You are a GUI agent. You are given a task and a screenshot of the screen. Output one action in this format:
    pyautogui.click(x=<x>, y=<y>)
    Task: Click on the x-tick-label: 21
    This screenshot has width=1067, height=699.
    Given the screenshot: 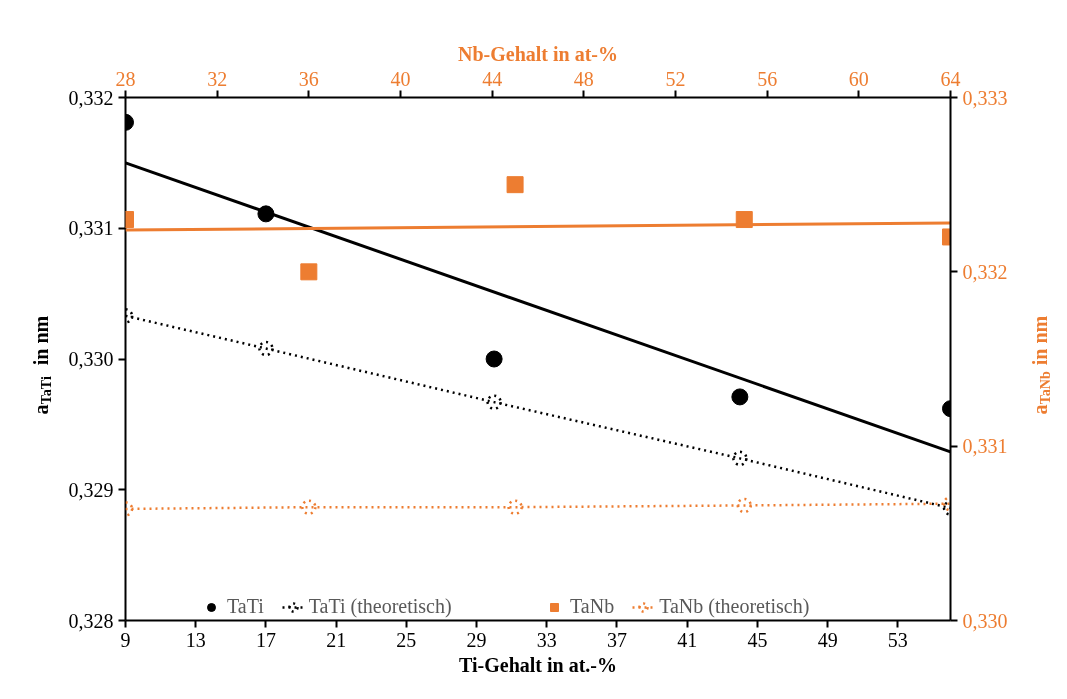 What is the action you would take?
    pyautogui.click(x=336, y=639)
    